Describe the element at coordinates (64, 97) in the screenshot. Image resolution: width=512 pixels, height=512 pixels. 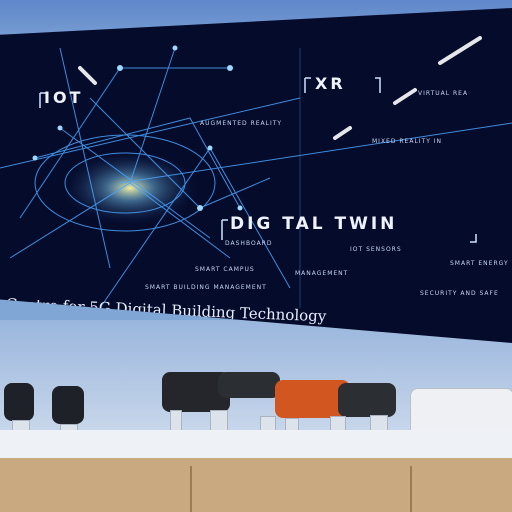
I see `iot-label: IOT` at that location.